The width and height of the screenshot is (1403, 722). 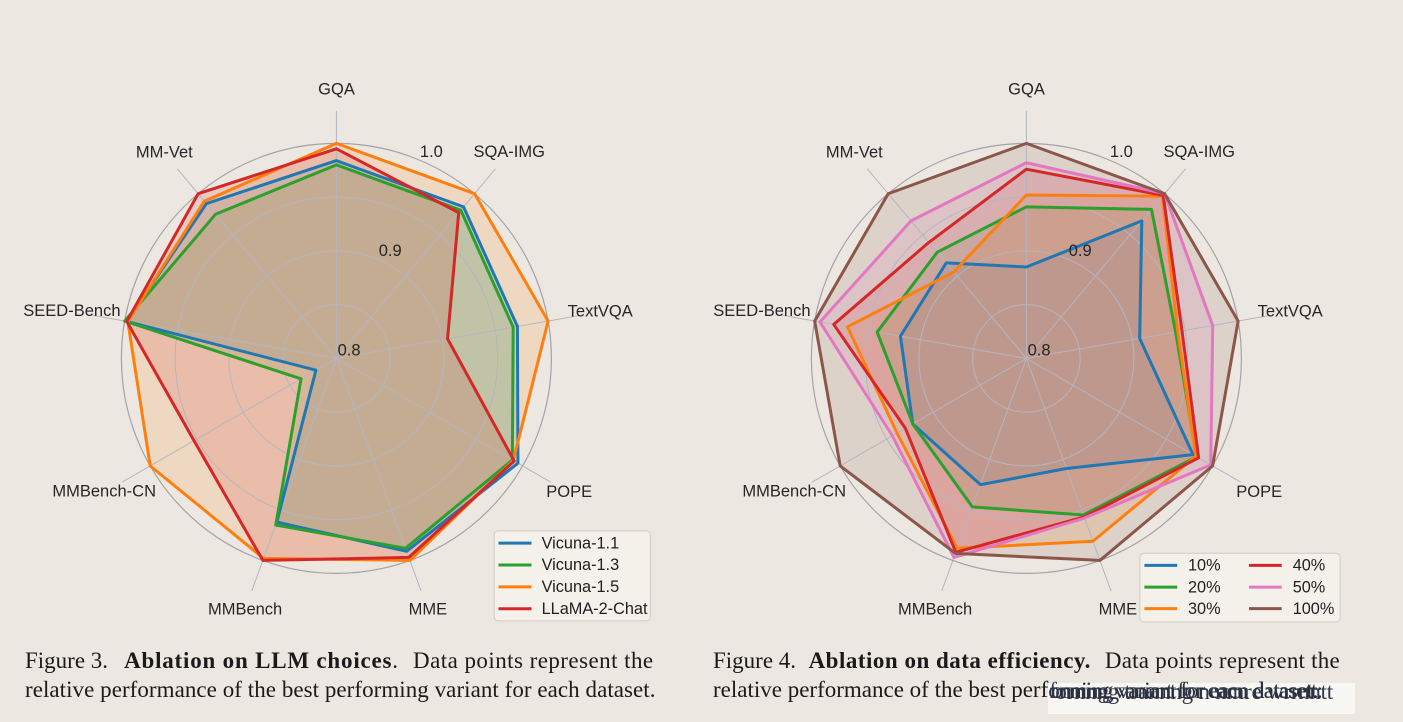 I want to click on svg-text: 30%, so click(x=1204, y=609).